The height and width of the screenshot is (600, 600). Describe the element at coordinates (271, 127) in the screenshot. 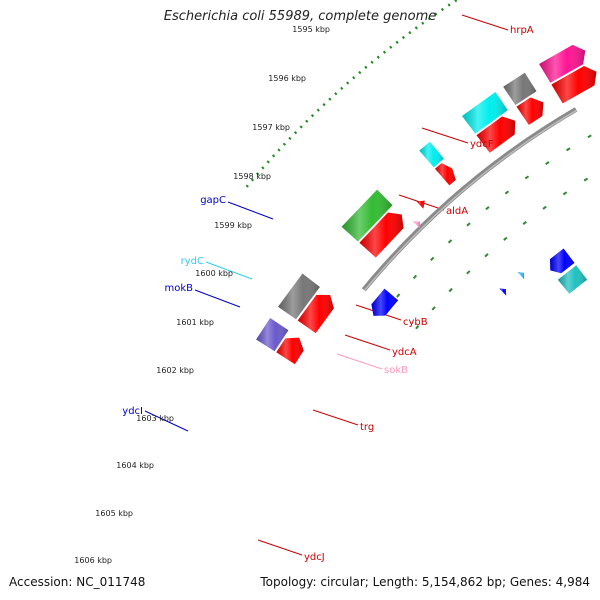

I see `ruler-tick-label: 1597 kbp` at that location.